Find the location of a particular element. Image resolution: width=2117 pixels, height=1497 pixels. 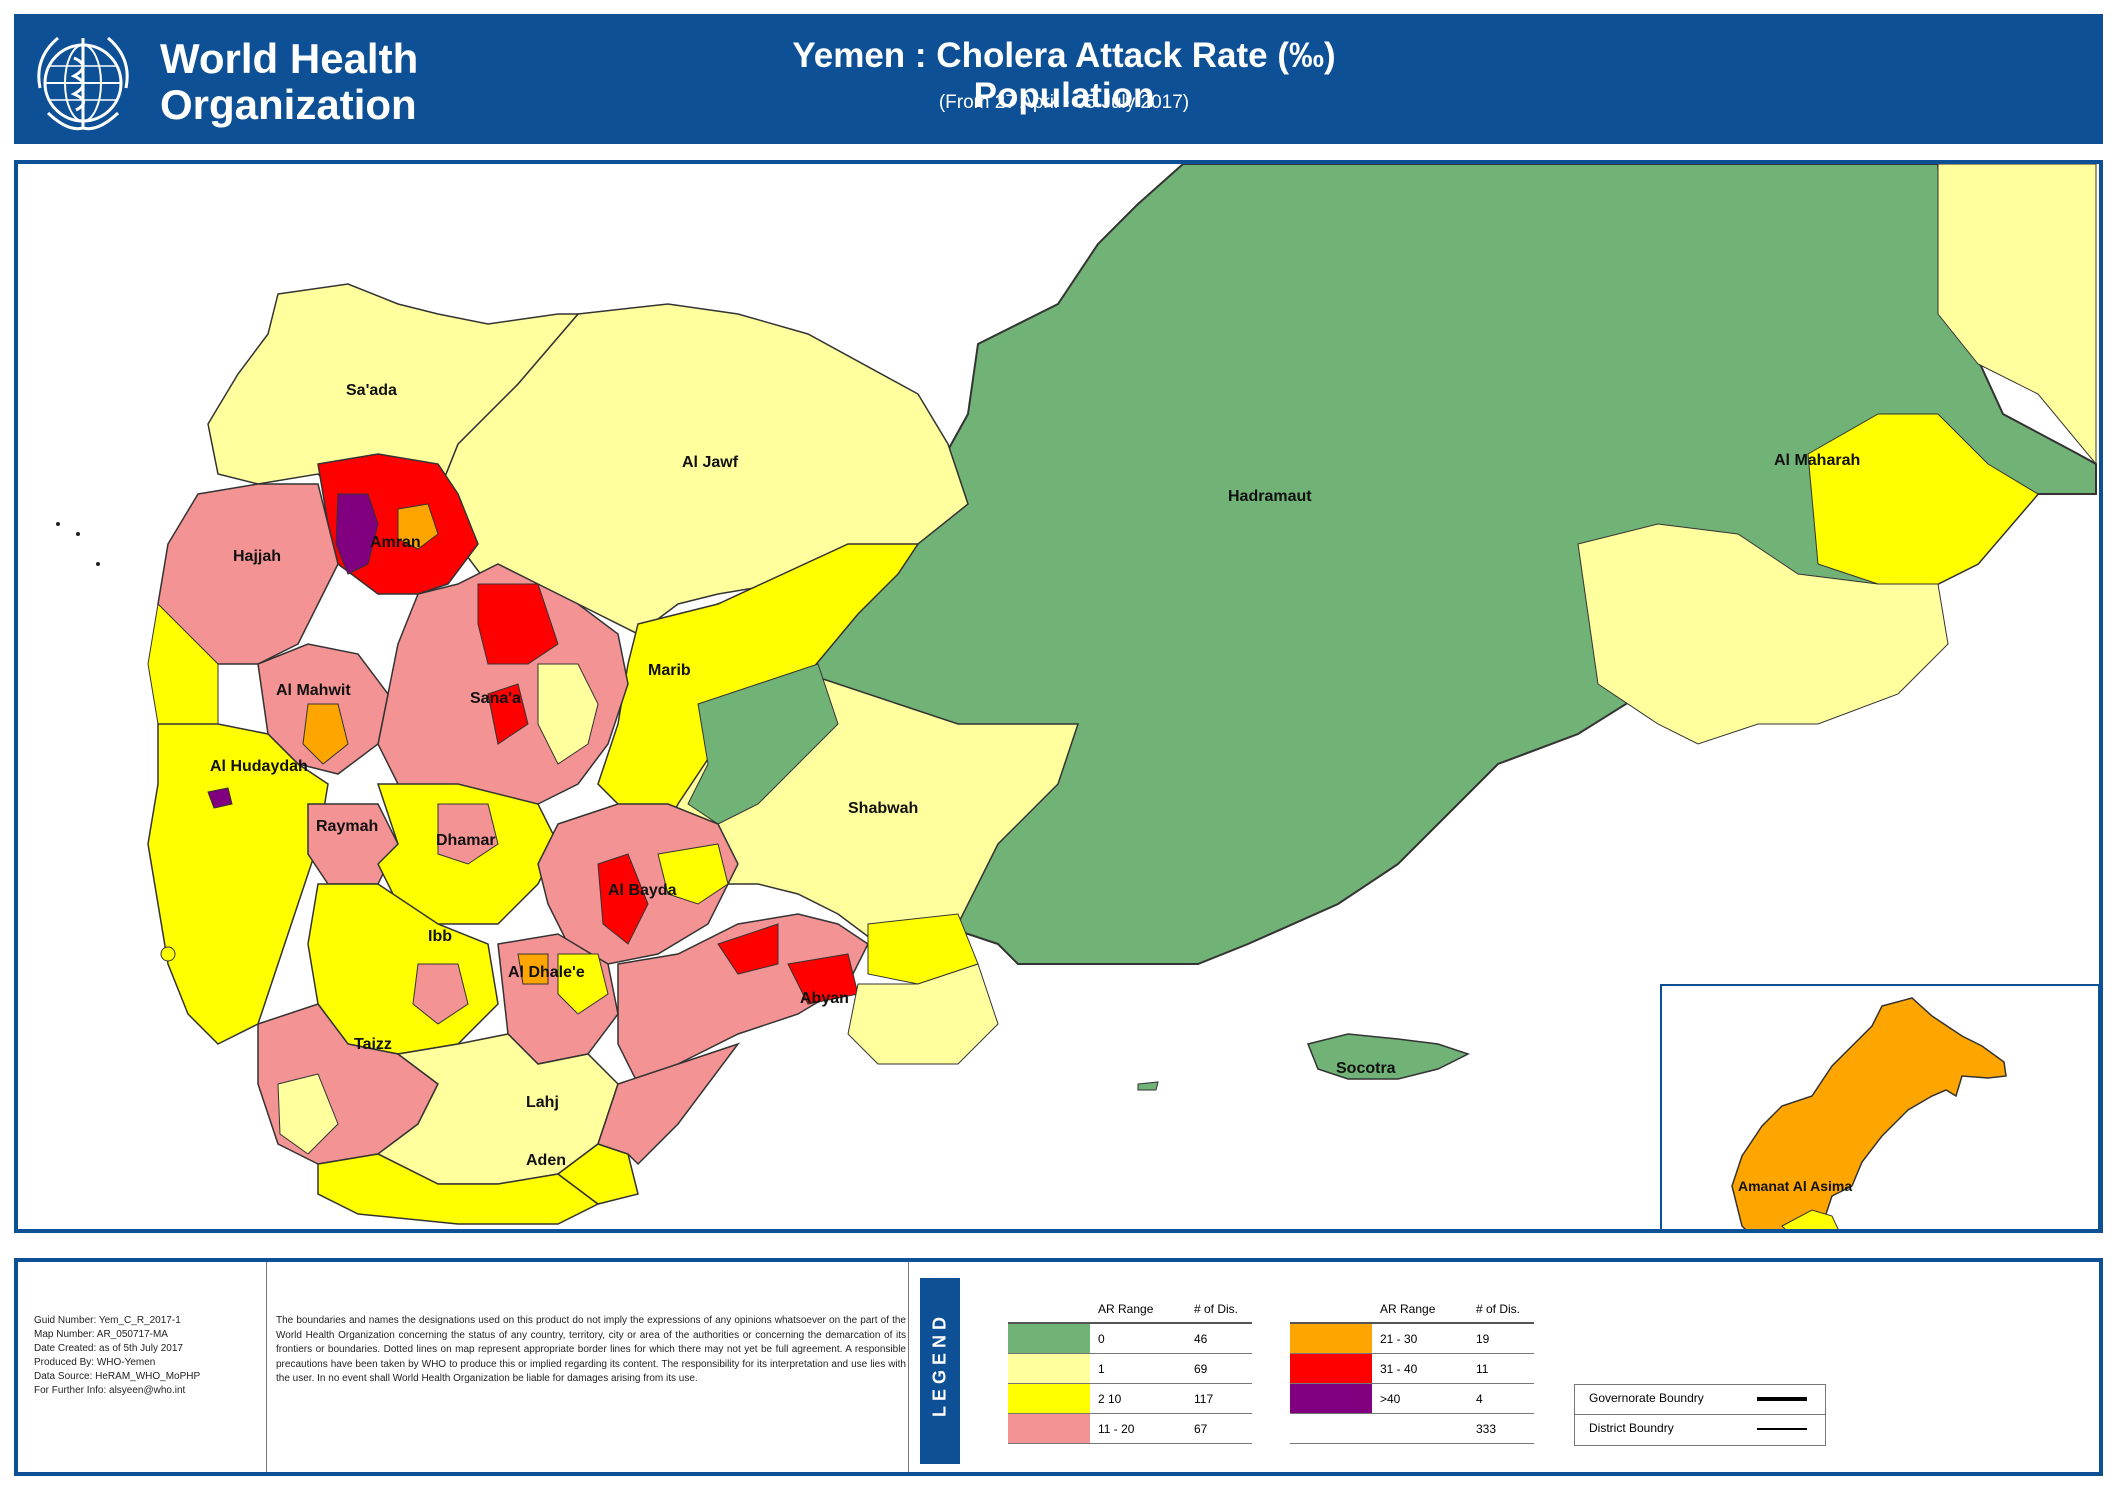

region-abyan-coast is located at coordinates (669, 1104).